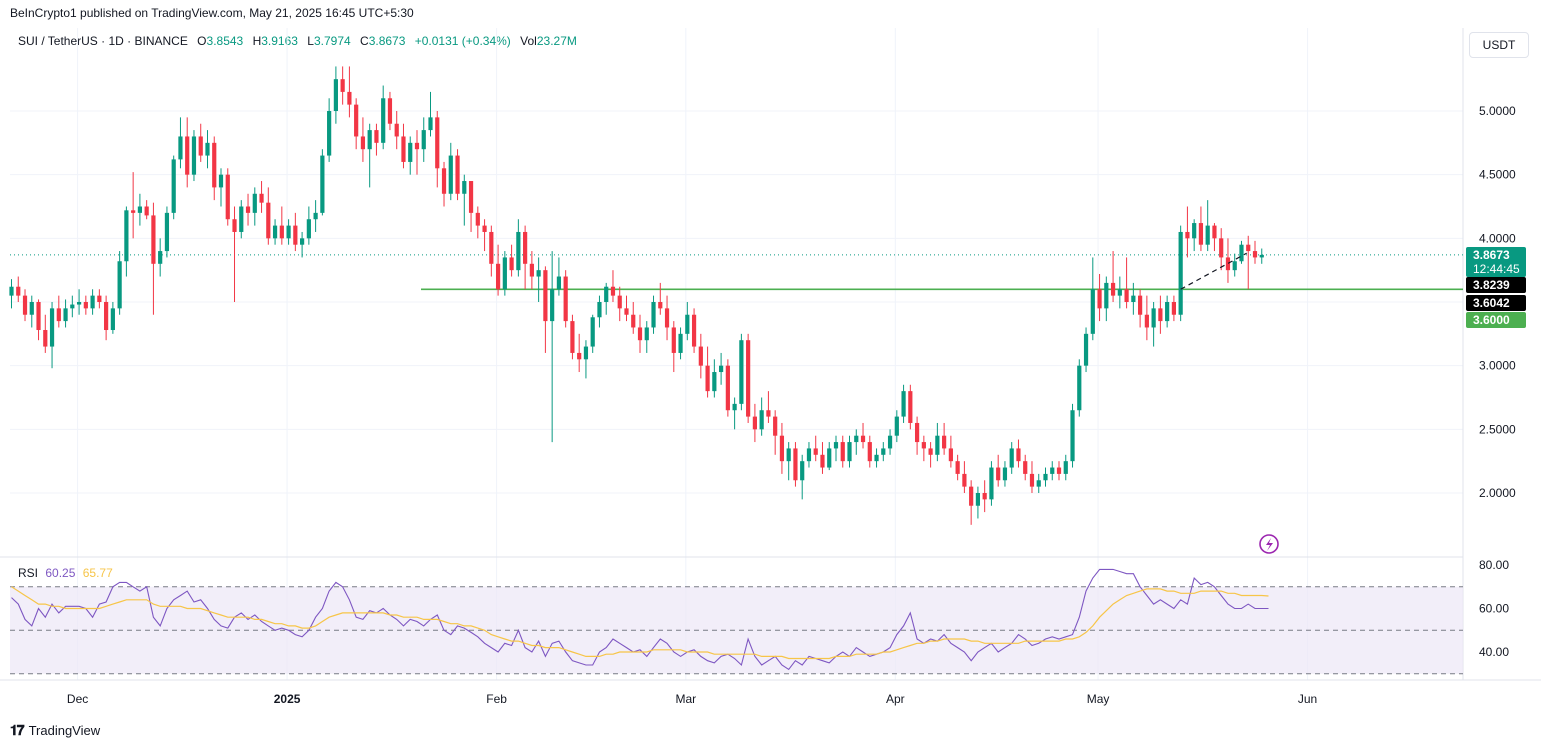 The width and height of the screenshot is (1541, 748). What do you see at coordinates (1497, 429) in the screenshot?
I see `price-tick-label: 2.5000` at bounding box center [1497, 429].